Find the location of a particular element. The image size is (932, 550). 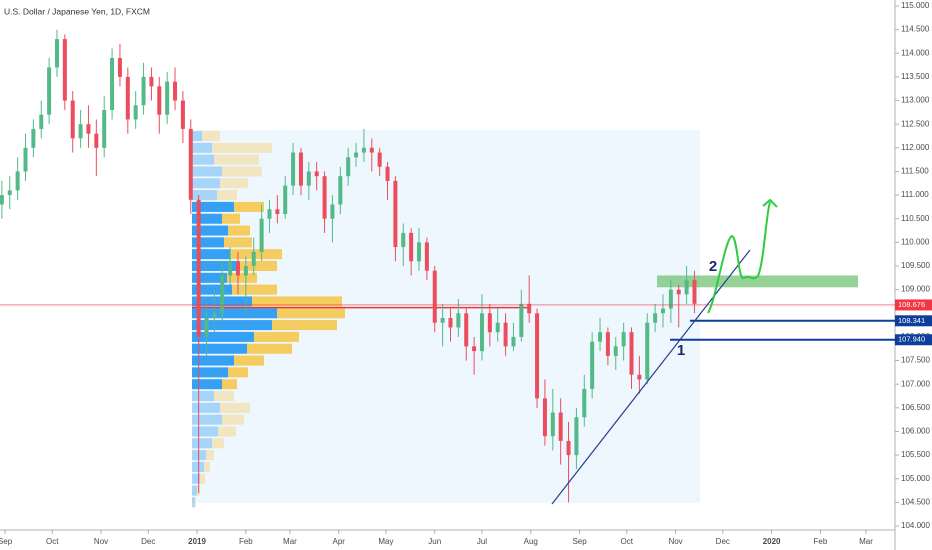

trend-line is located at coordinates (651, 377).